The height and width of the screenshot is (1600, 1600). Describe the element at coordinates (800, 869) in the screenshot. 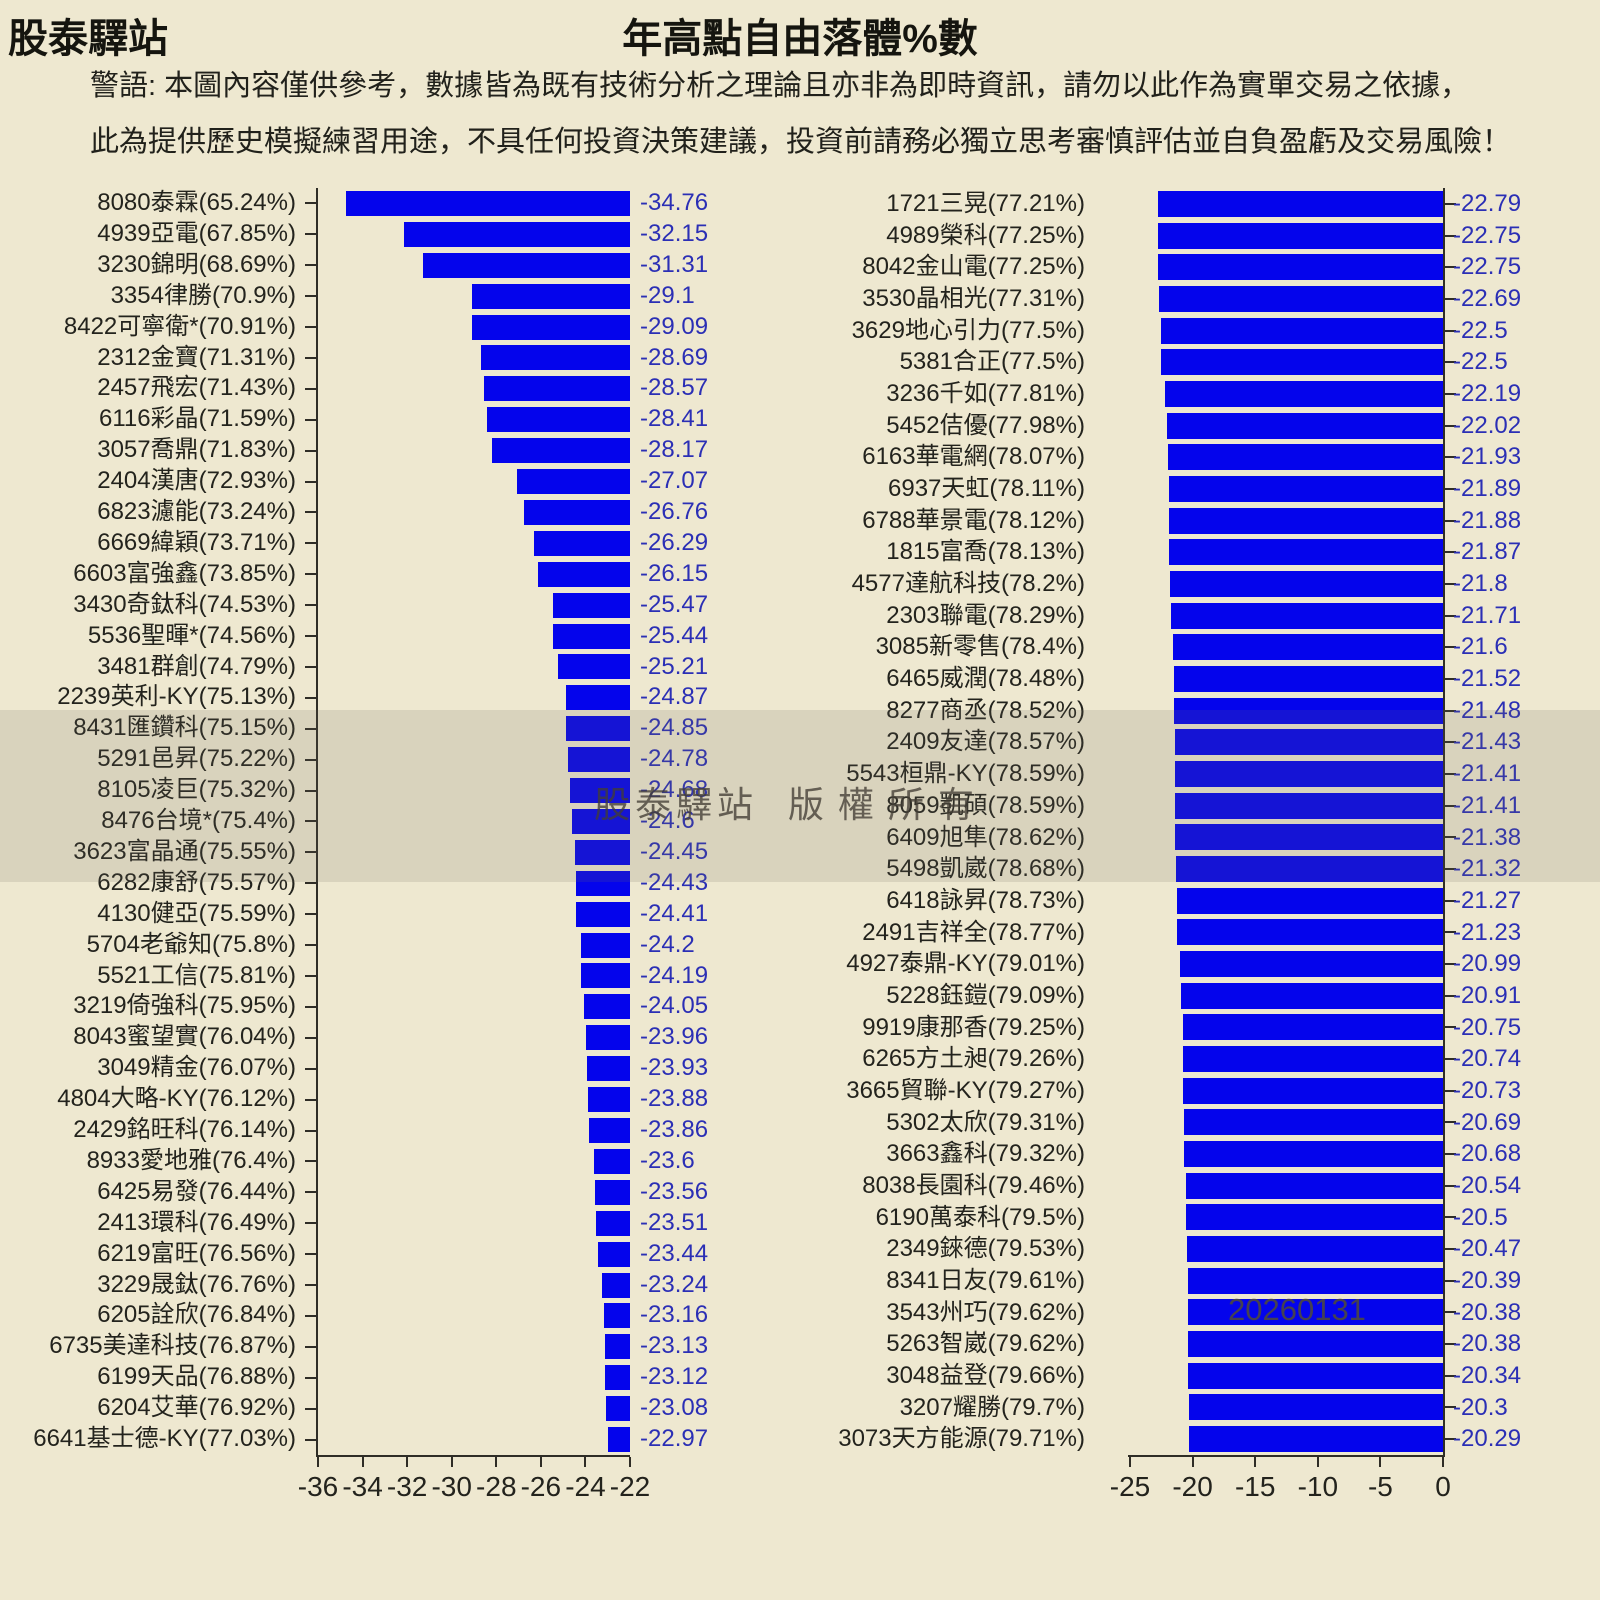

I see `bar-row: 5498凱崴(78.68%) -21.32` at that location.